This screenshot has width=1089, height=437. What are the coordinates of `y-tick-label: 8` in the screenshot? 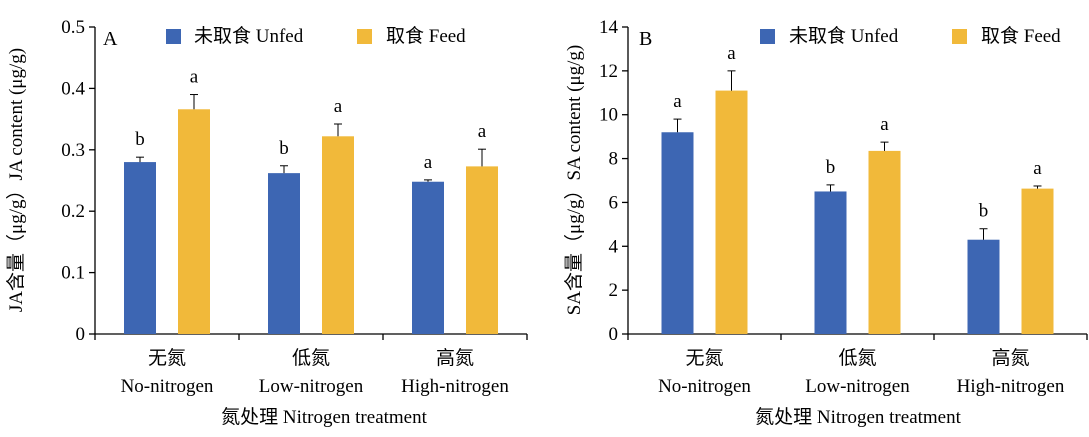 It's located at (614, 159).